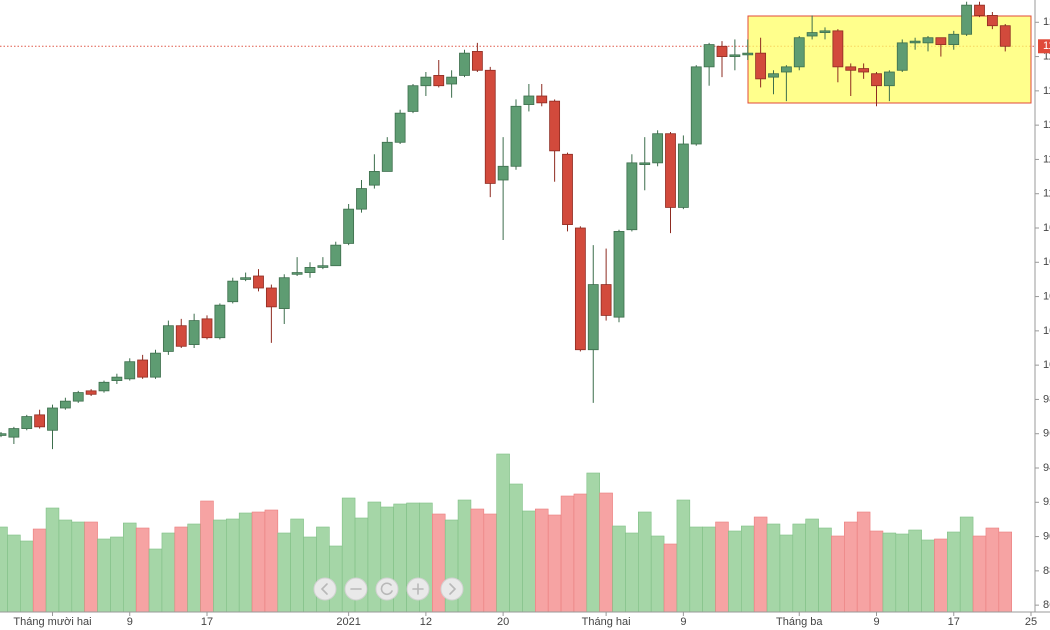 The width and height of the screenshot is (1050, 630). Describe the element at coordinates (1031, 622) in the screenshot. I see `x-tick-label: 25` at that location.